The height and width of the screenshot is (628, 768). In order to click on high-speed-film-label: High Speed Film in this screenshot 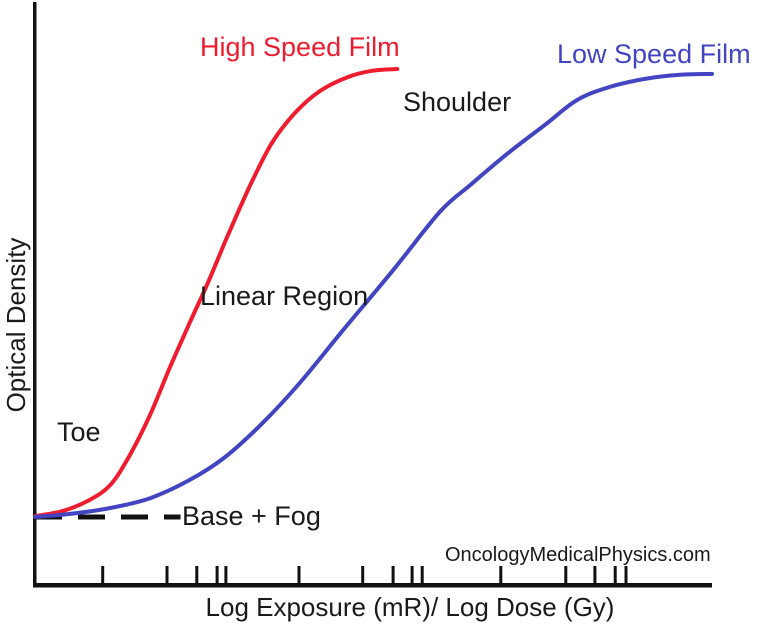, I will do `click(300, 47)`.